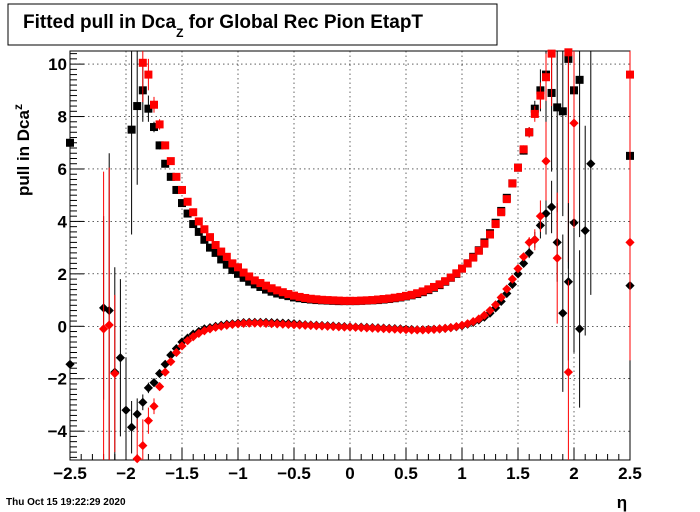  I want to click on x-tick-label: 1, so click(461, 473).